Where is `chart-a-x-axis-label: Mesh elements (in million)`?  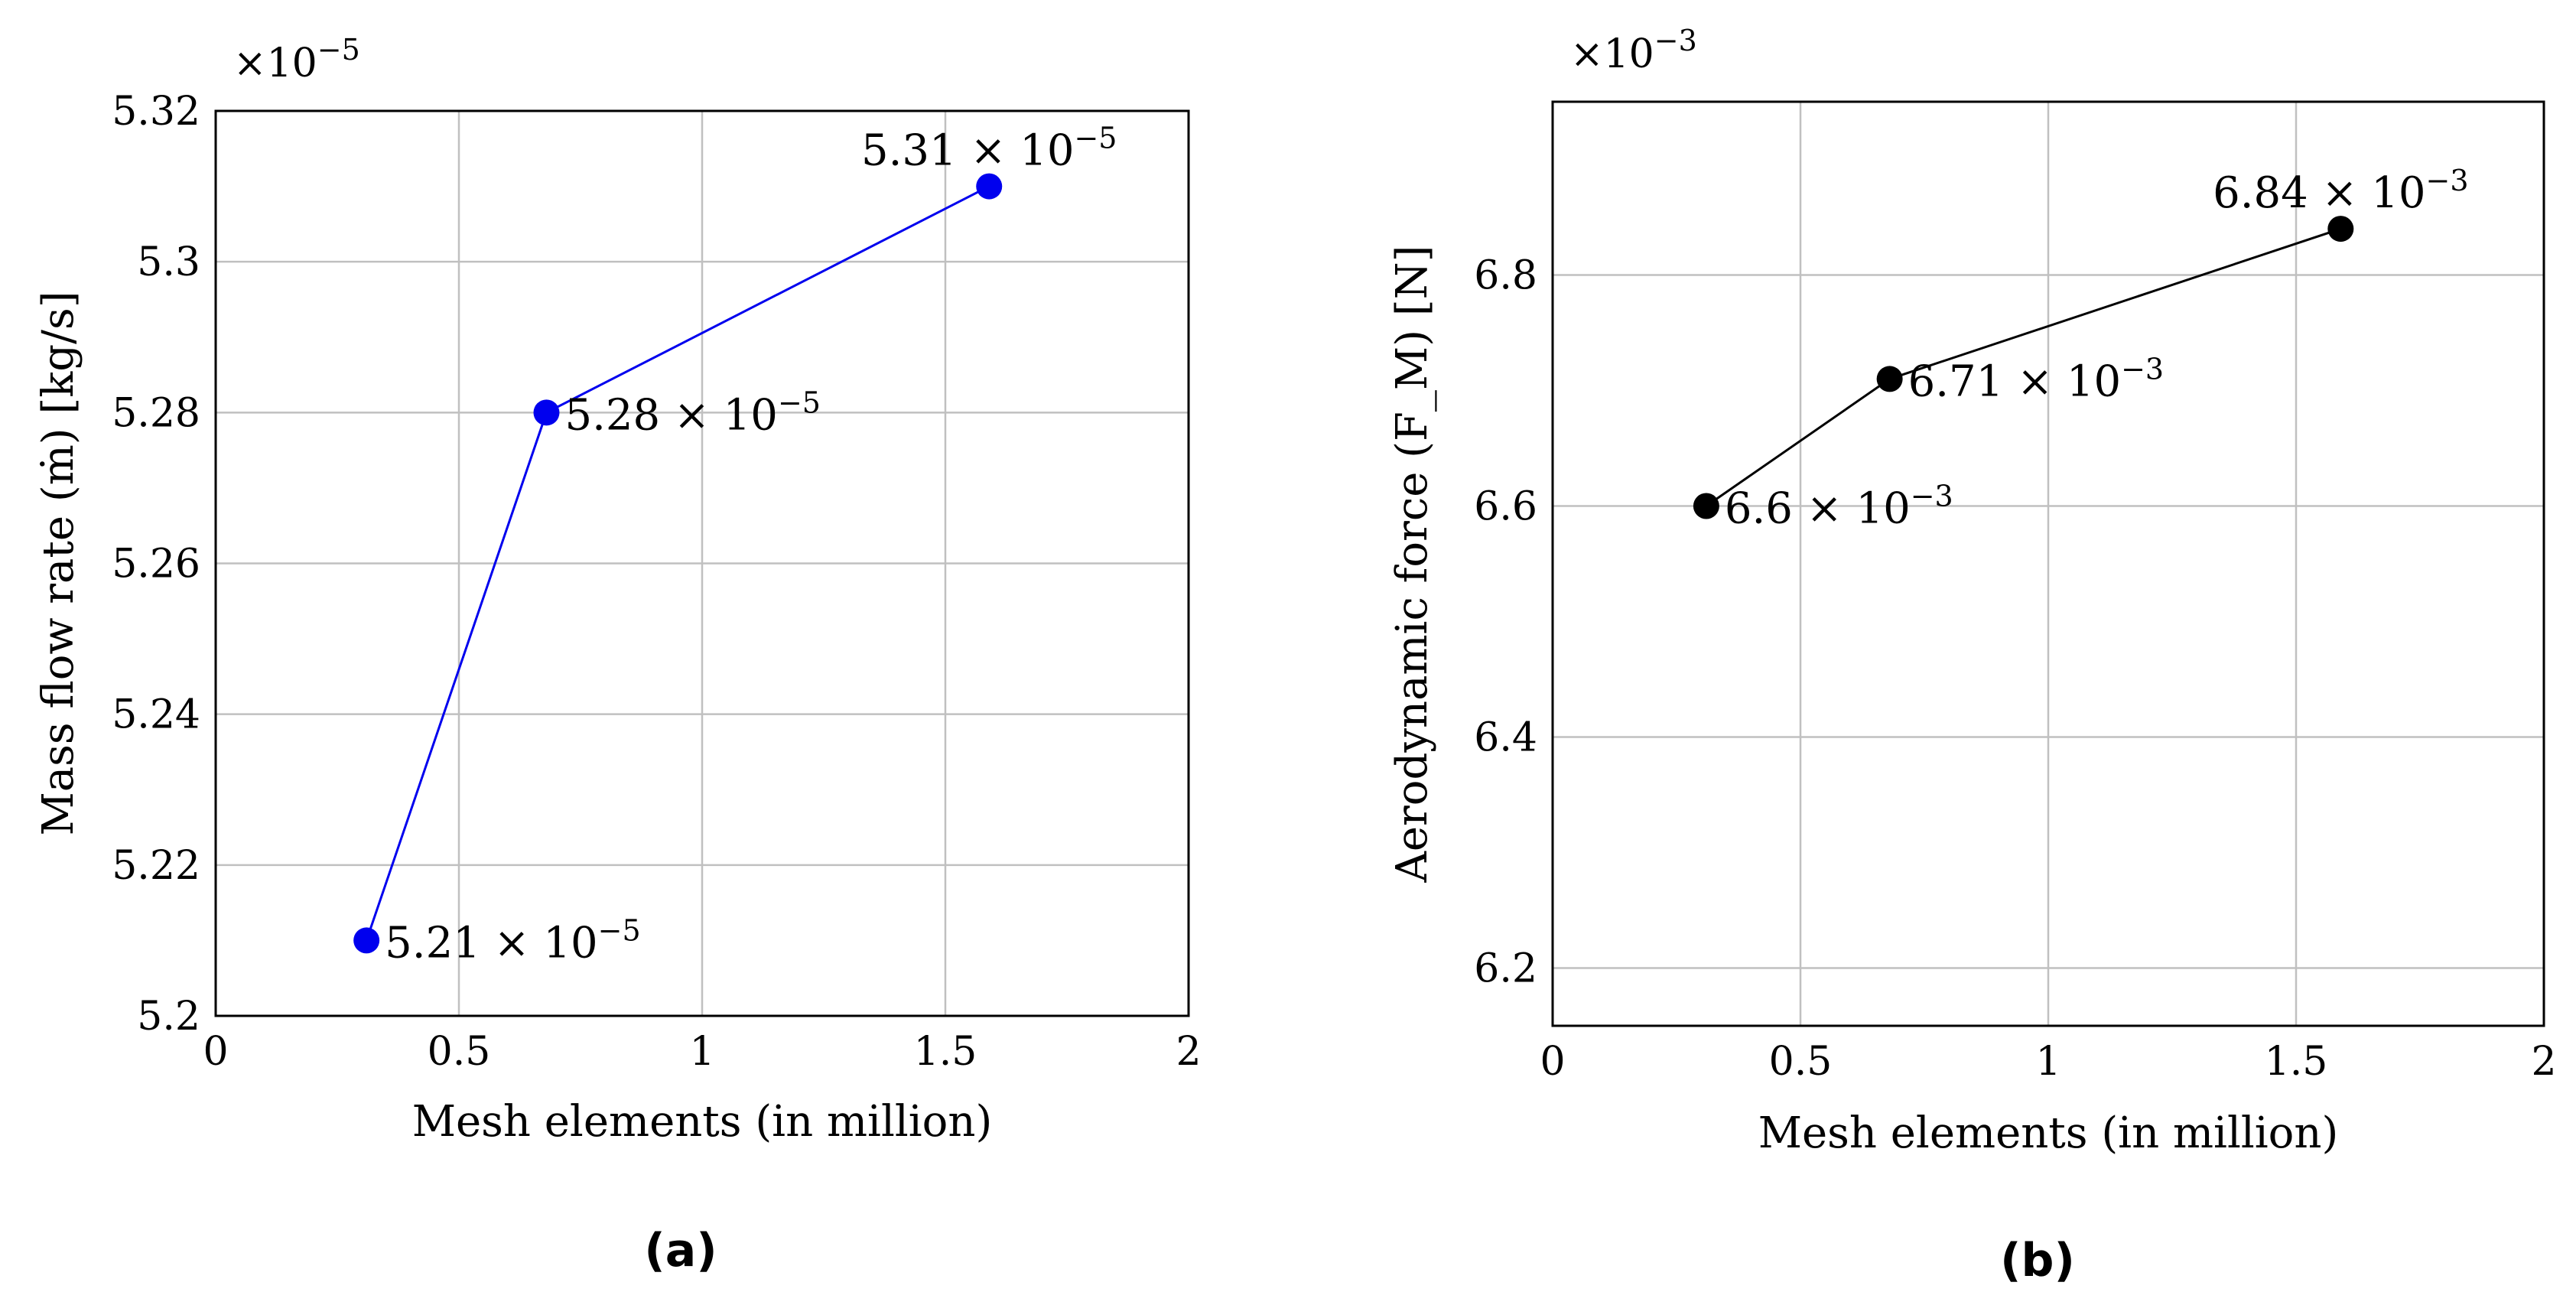
chart-a-x-axis-label: Mesh elements (in million) is located at coordinates (702, 1122).